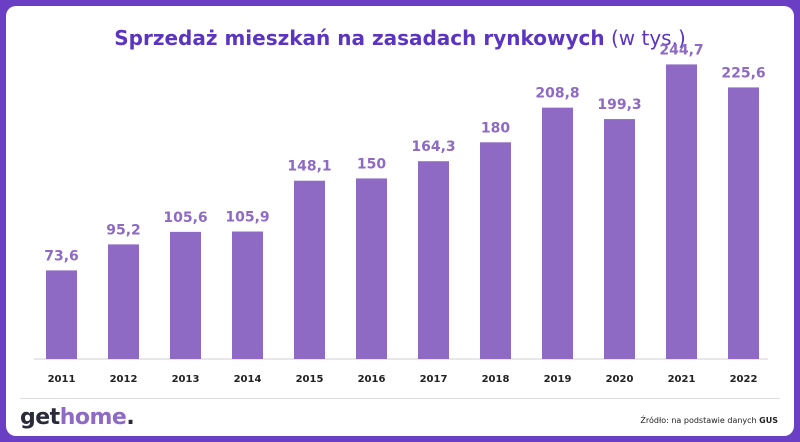  What do you see at coordinates (557, 233) in the screenshot?
I see `bar-2019` at bounding box center [557, 233].